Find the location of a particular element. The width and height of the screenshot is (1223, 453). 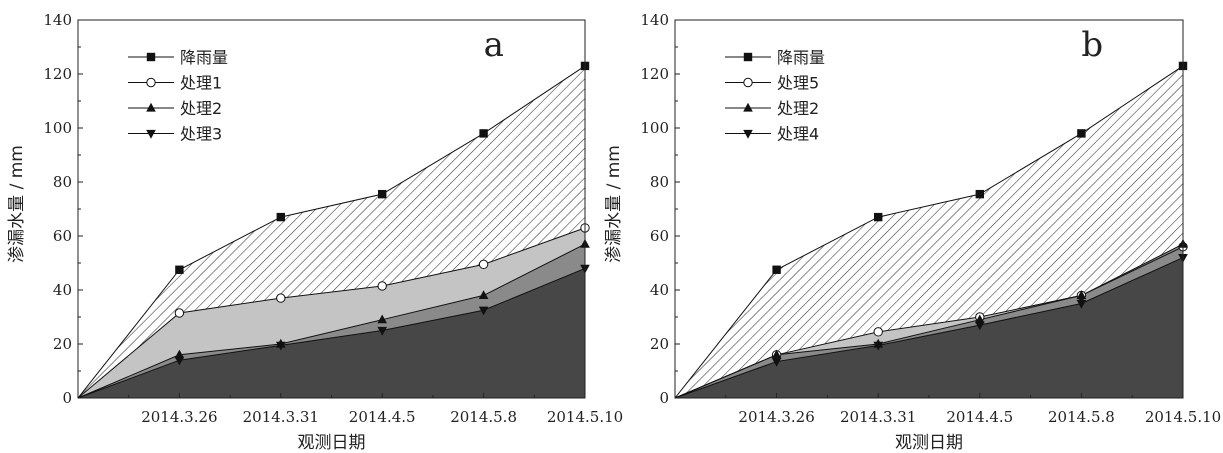

panel-b-x-axis-title: 观测日期 is located at coordinates (929, 443).